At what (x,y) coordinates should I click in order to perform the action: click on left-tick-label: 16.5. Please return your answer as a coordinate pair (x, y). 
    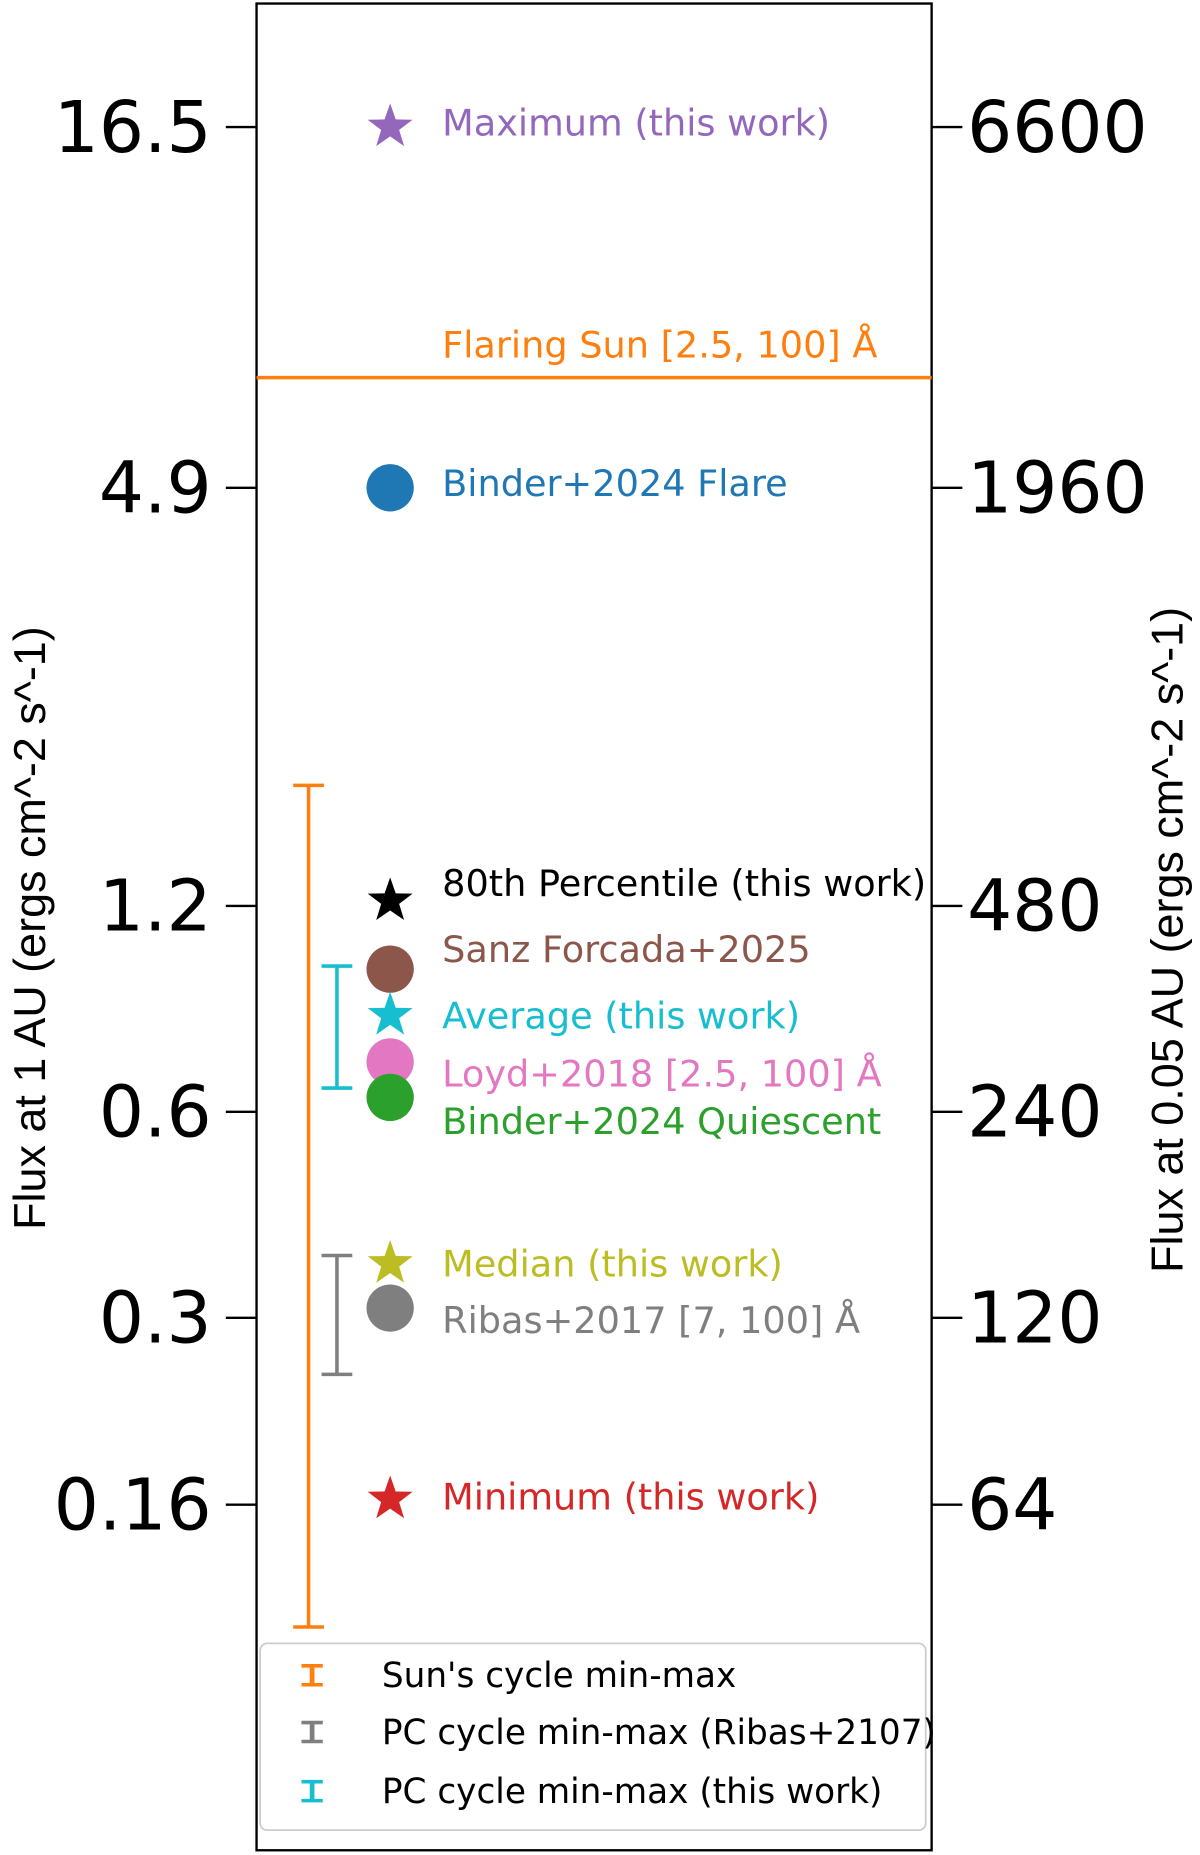
    Looking at the image, I should click on (133, 127).